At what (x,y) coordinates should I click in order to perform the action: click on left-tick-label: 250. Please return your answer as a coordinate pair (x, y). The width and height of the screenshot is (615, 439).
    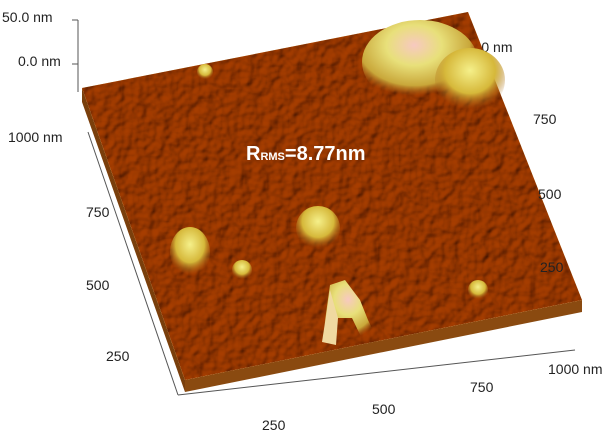
    Looking at the image, I should click on (118, 356).